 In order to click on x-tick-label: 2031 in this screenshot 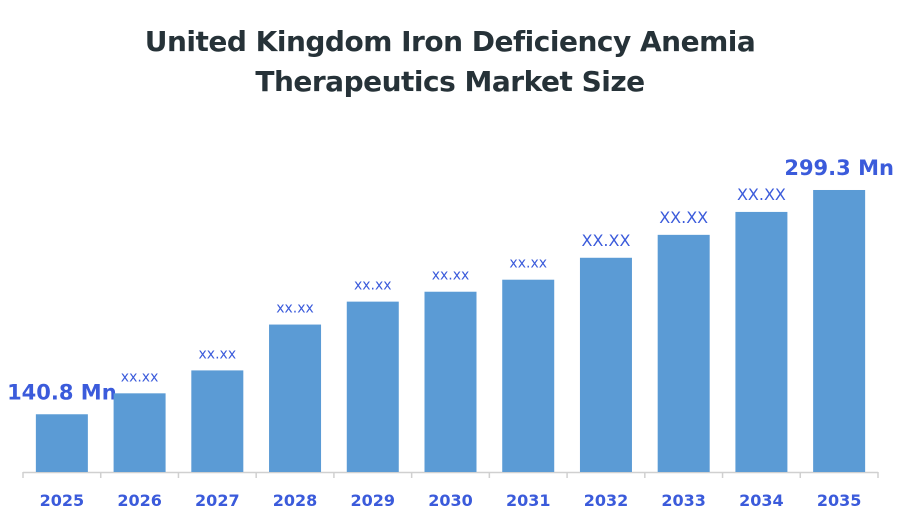, I will do `click(528, 500)`.